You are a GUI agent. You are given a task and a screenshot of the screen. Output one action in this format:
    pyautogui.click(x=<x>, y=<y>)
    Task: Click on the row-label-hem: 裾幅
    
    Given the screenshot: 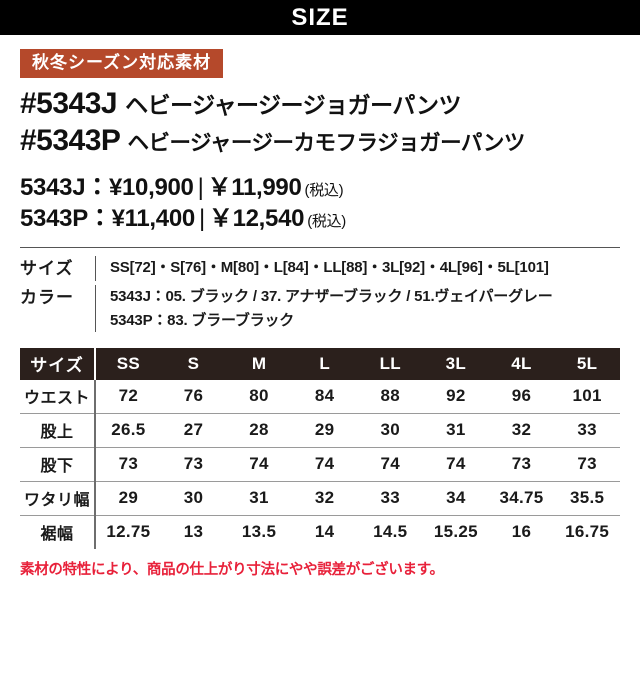 What is the action you would take?
    pyautogui.click(x=58, y=532)
    